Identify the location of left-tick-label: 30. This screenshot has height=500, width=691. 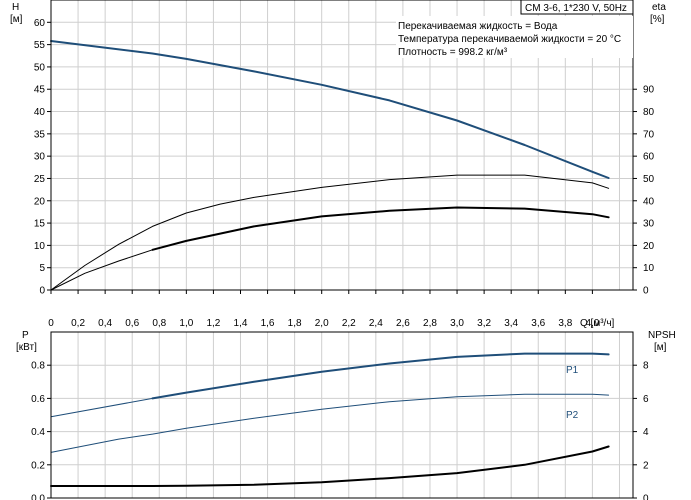
(40, 157).